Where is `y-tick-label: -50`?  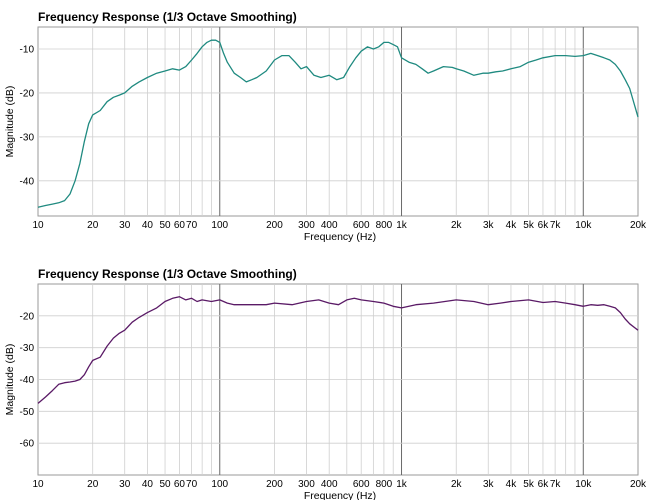 y-tick-label: -50 is located at coordinates (27, 412).